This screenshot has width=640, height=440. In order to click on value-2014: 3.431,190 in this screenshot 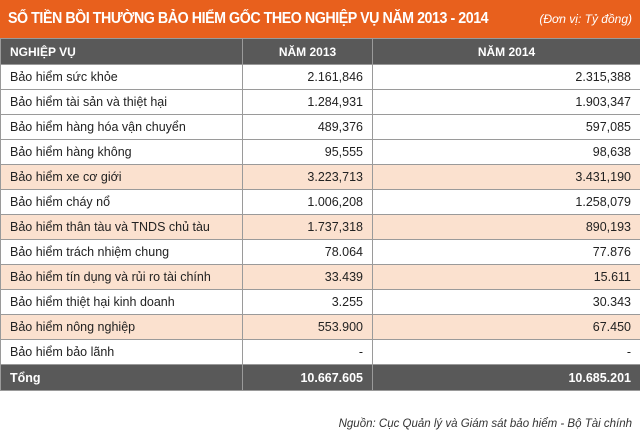, I will do `click(506, 177)`.